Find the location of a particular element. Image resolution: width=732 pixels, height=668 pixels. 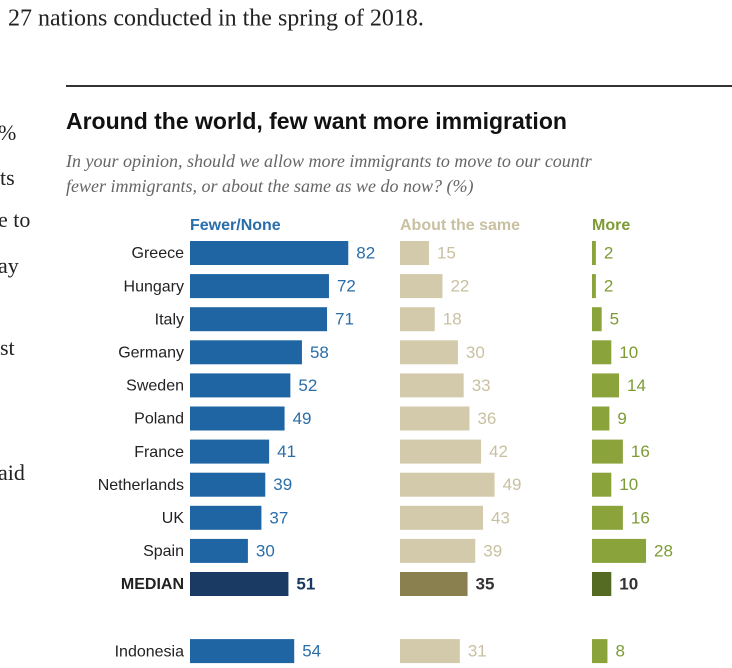

category-label: Hungary is located at coordinates (154, 286).